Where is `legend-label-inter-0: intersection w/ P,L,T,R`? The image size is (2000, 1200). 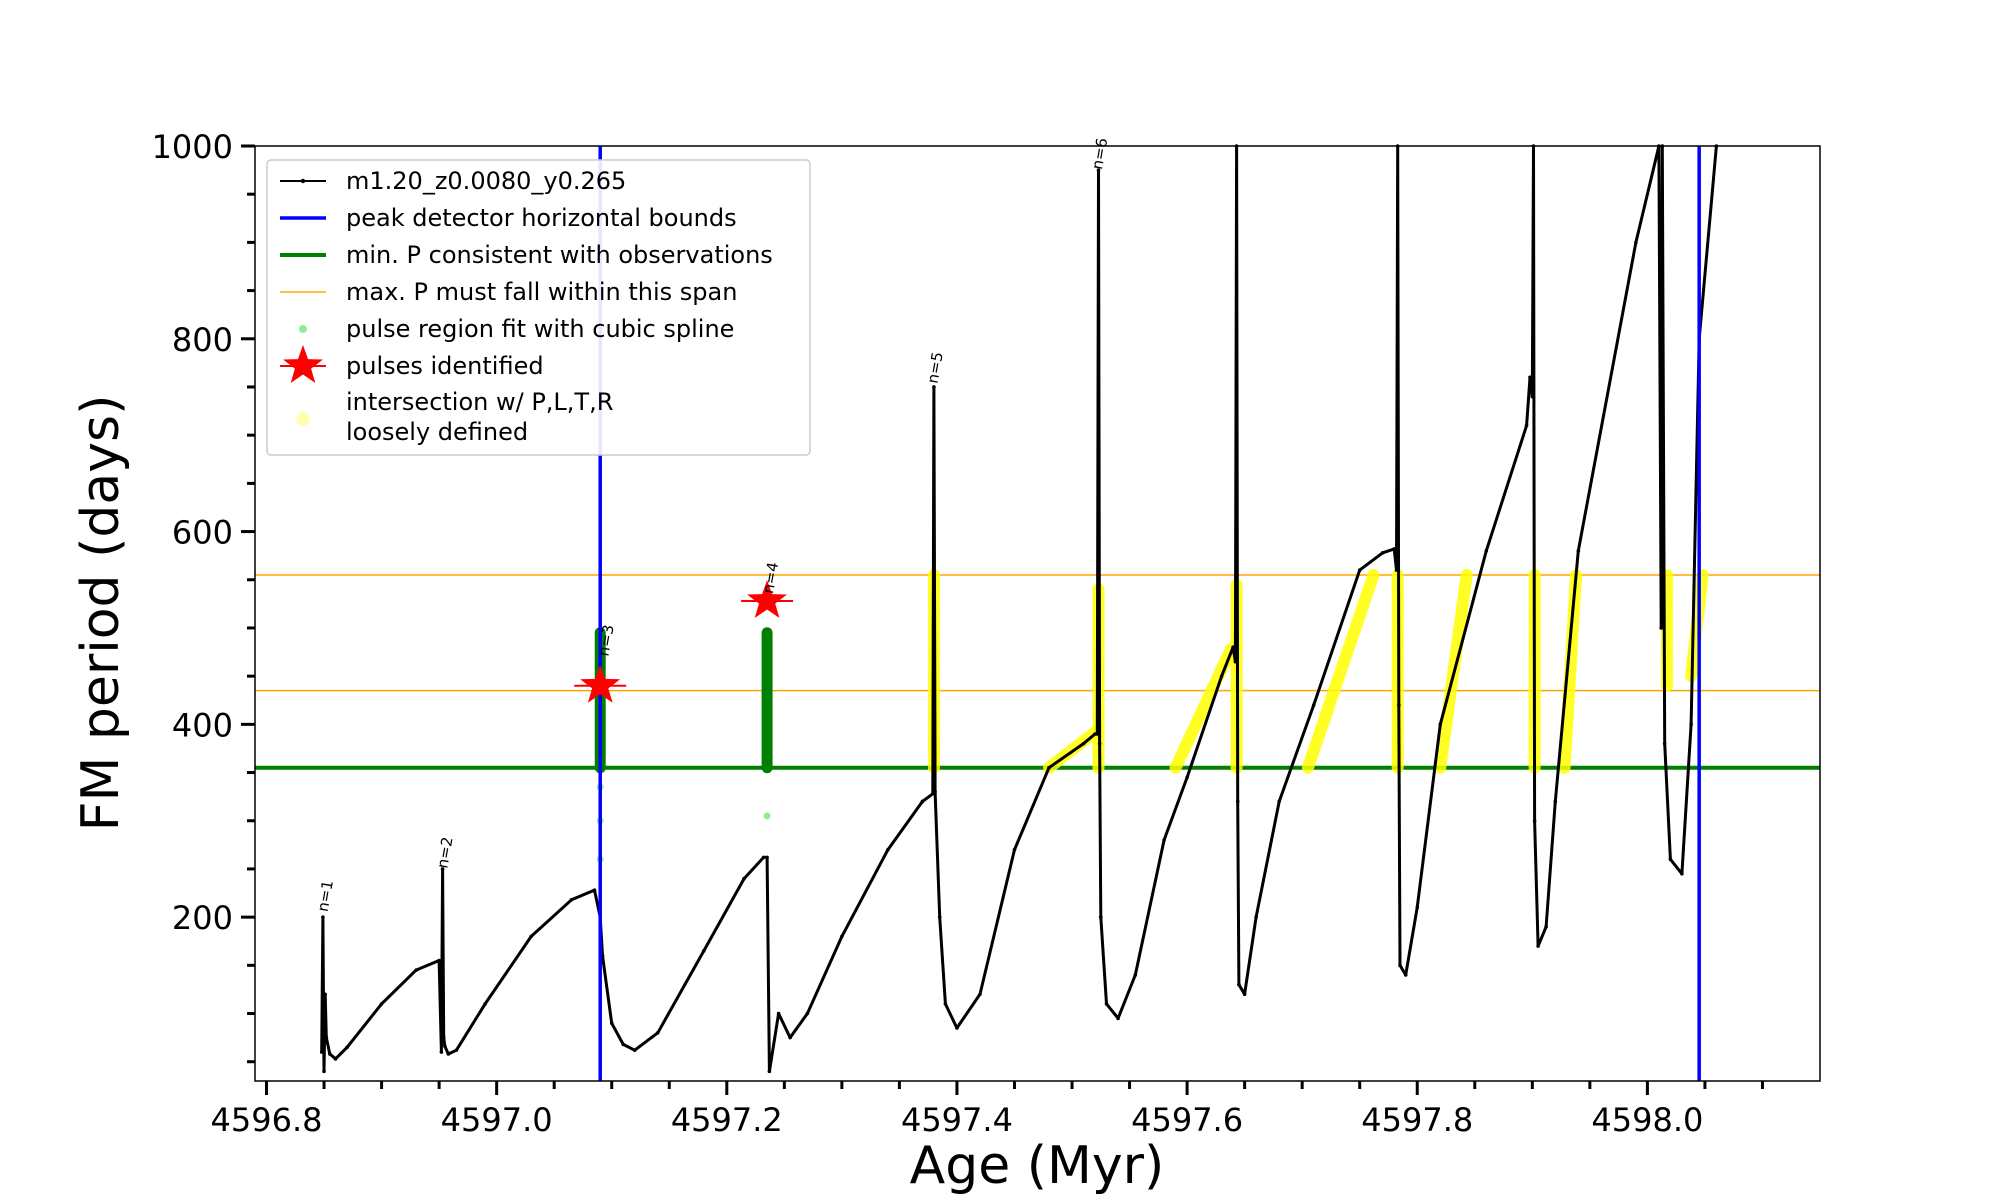 legend-label-inter-0: intersection w/ P,L,T,R is located at coordinates (479, 402).